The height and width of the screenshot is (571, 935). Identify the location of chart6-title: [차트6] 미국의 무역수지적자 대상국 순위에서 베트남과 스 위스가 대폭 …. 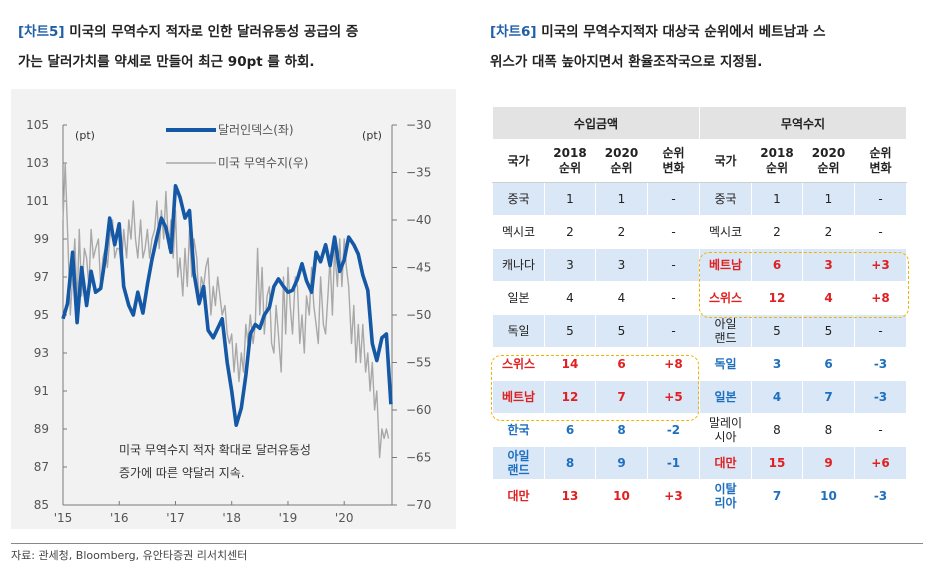
(705, 47).